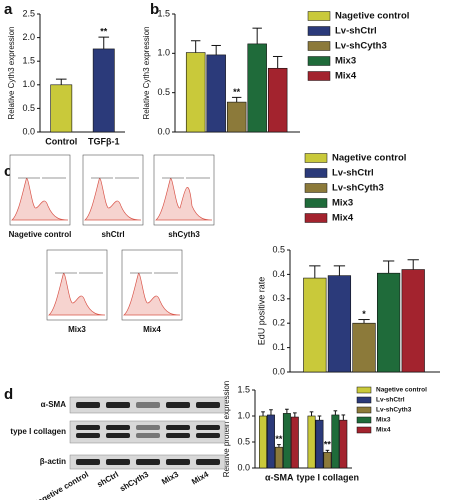 The height and width of the screenshot is (500, 449). I want to click on y-tick-label: 2.5, so click(28, 13).